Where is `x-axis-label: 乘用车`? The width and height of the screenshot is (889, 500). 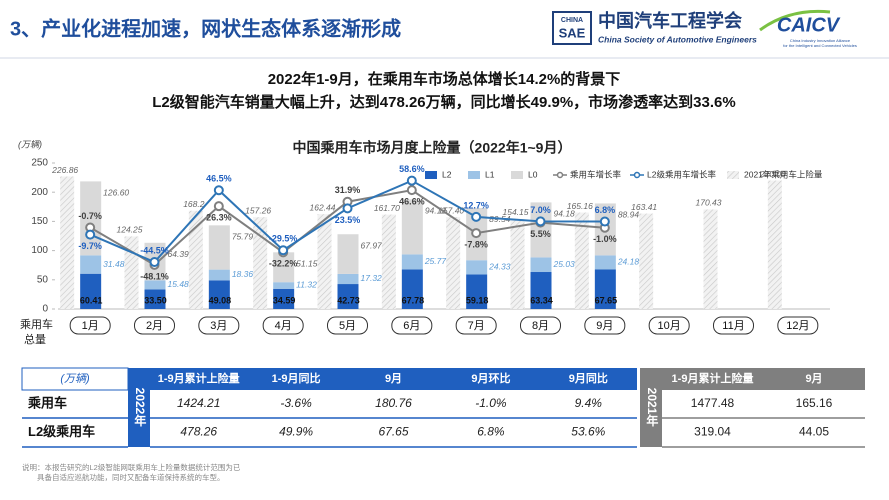
x-axis-label: 乘用车 is located at coordinates (36, 324).